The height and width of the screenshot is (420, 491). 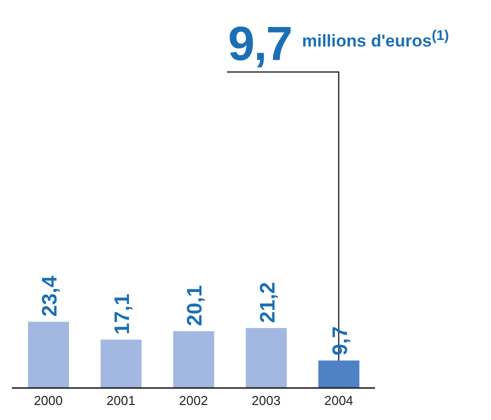 I want to click on x-tick-label: 2002, so click(x=193, y=400).